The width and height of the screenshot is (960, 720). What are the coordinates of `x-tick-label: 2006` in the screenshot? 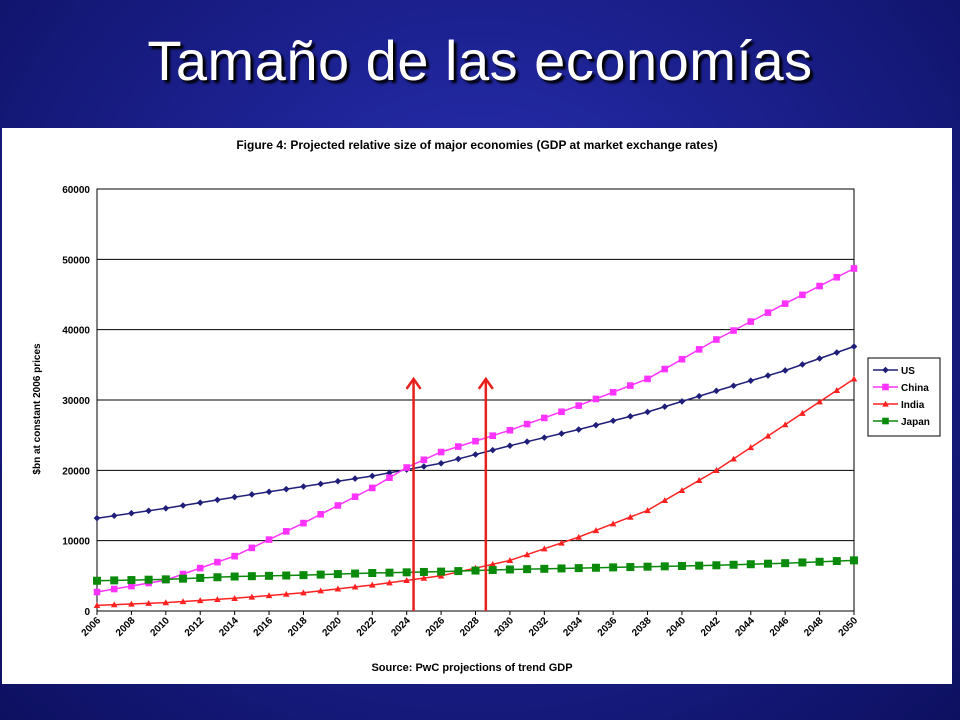 It's located at (92, 627).